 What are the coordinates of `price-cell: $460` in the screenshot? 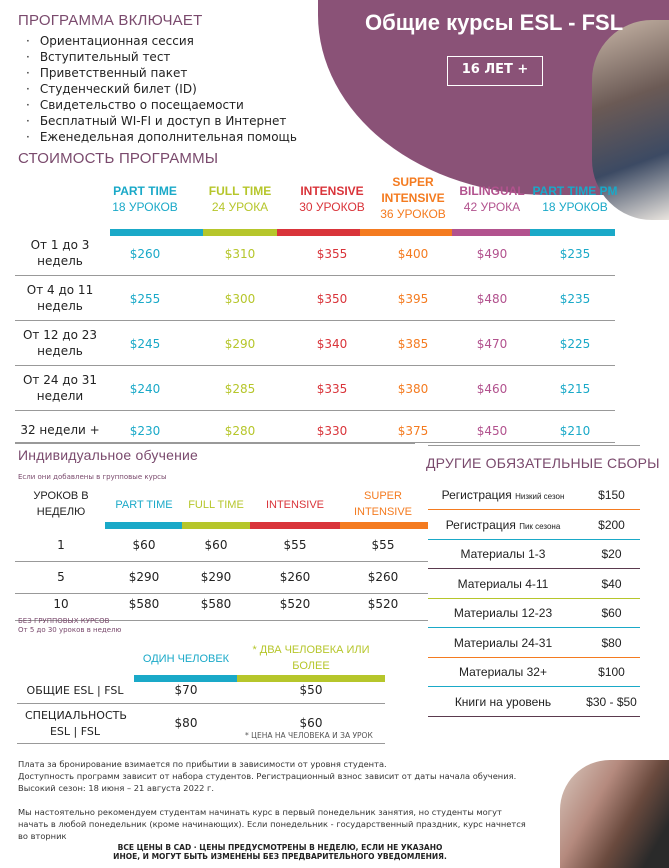 It's located at (492, 389).